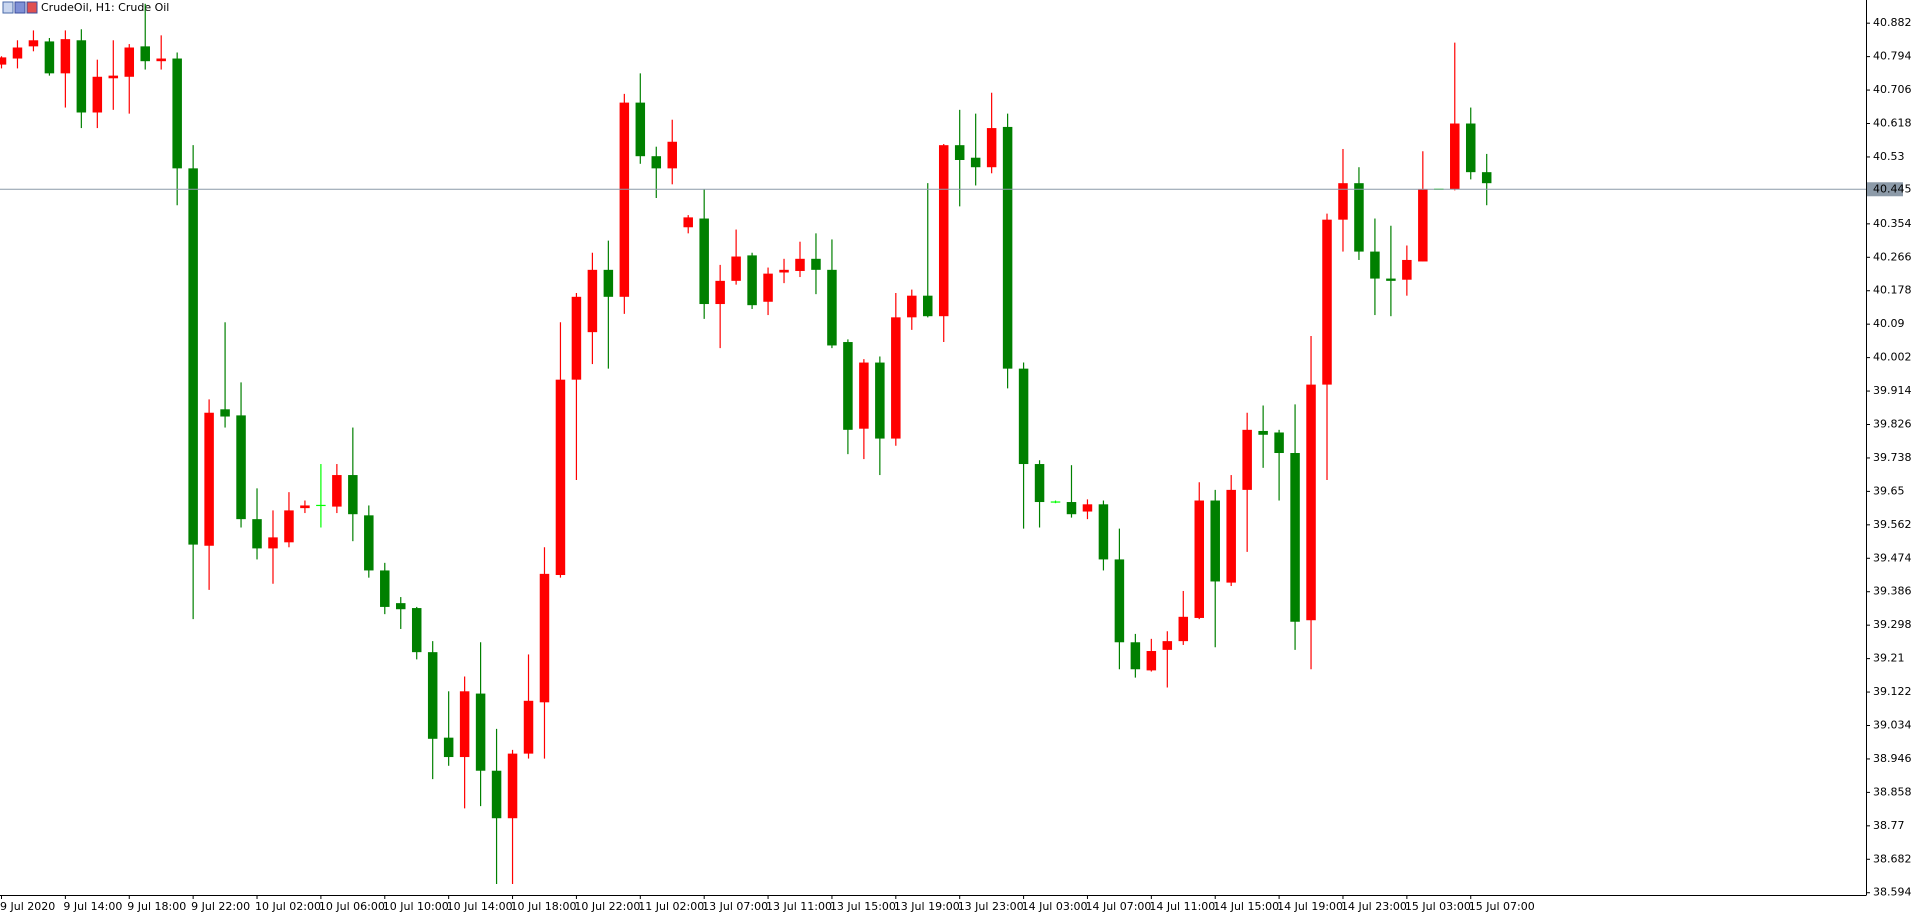 The height and width of the screenshot is (915, 1915). Describe the element at coordinates (1892, 256) in the screenshot. I see `y-tick-label: 40.266` at that location.